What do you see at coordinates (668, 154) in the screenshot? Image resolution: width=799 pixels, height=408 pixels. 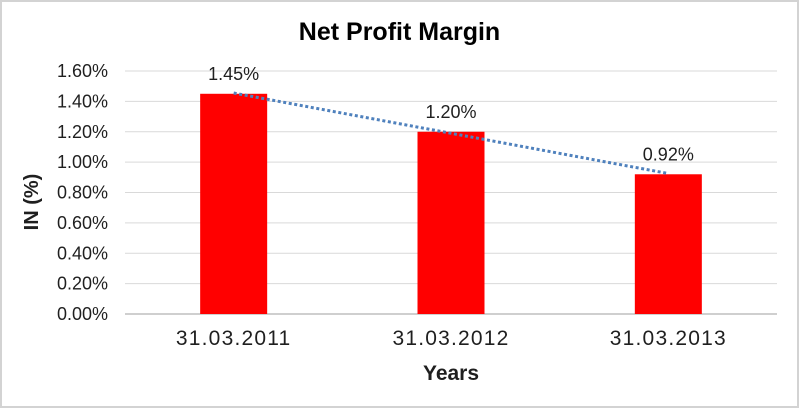 I see `bar-data-label: 0.92%` at bounding box center [668, 154].